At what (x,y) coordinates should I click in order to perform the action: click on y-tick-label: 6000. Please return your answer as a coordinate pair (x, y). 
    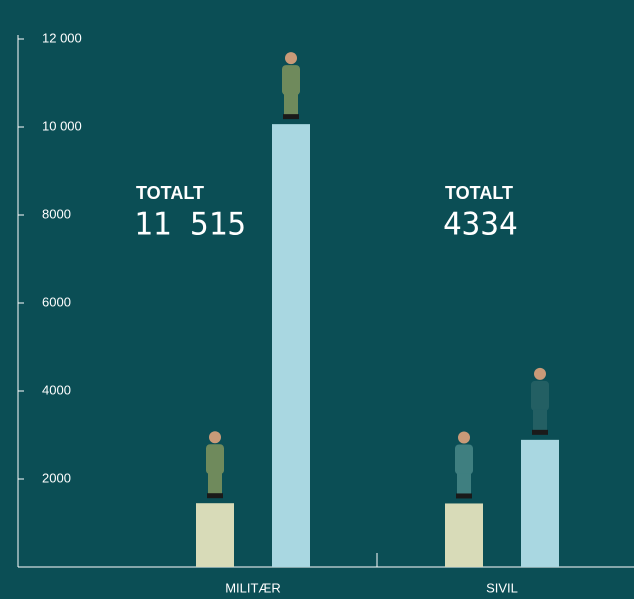
    Looking at the image, I should click on (56, 301).